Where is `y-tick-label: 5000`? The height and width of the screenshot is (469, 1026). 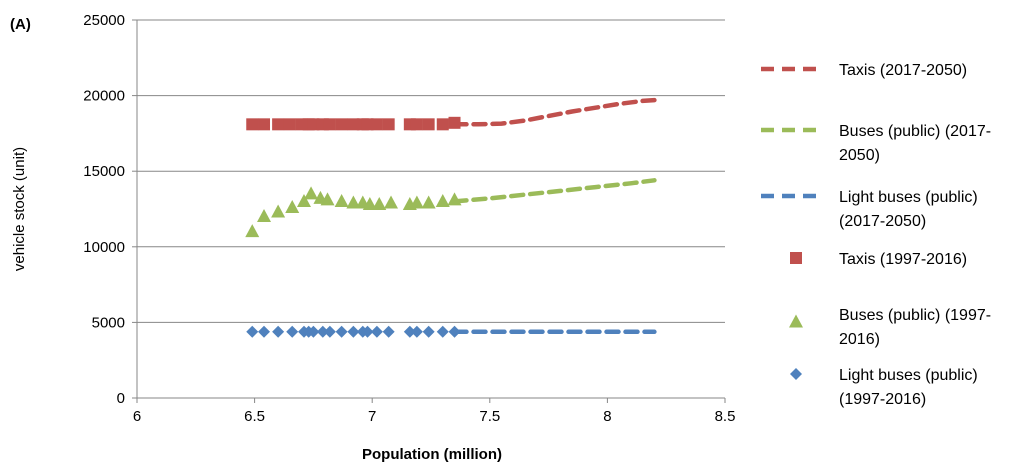 y-tick-label: 5000 is located at coordinates (108, 322).